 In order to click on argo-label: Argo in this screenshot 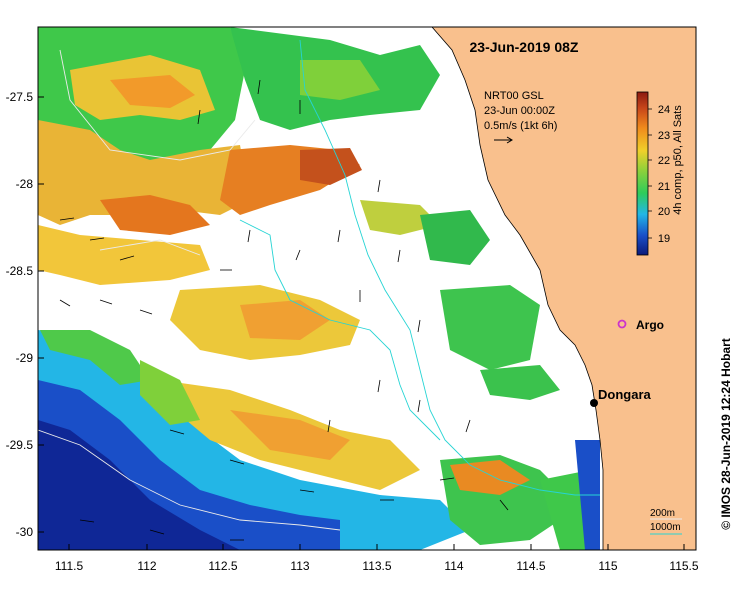, I will do `click(650, 325)`.